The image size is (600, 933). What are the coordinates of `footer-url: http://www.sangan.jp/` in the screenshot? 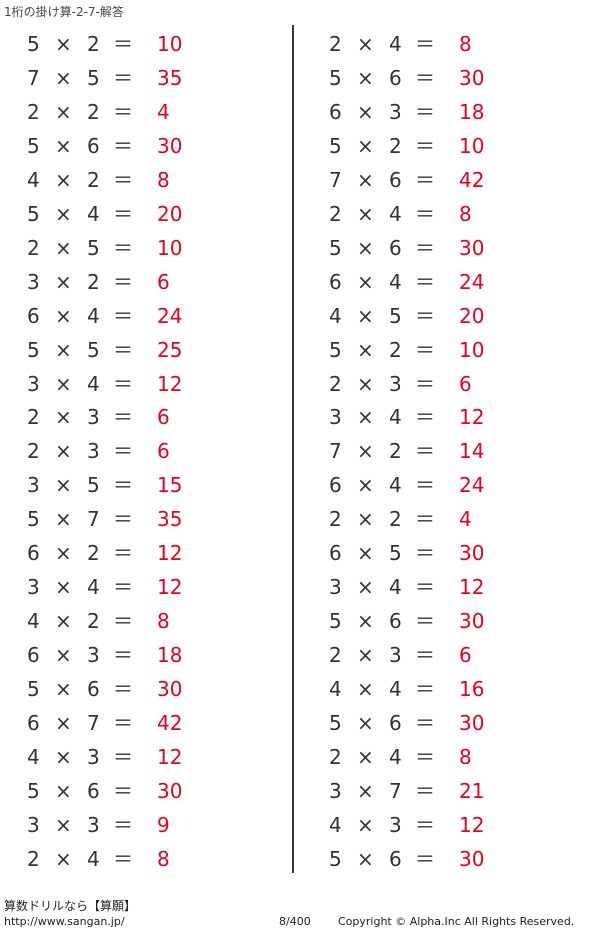 It's located at (64, 921).